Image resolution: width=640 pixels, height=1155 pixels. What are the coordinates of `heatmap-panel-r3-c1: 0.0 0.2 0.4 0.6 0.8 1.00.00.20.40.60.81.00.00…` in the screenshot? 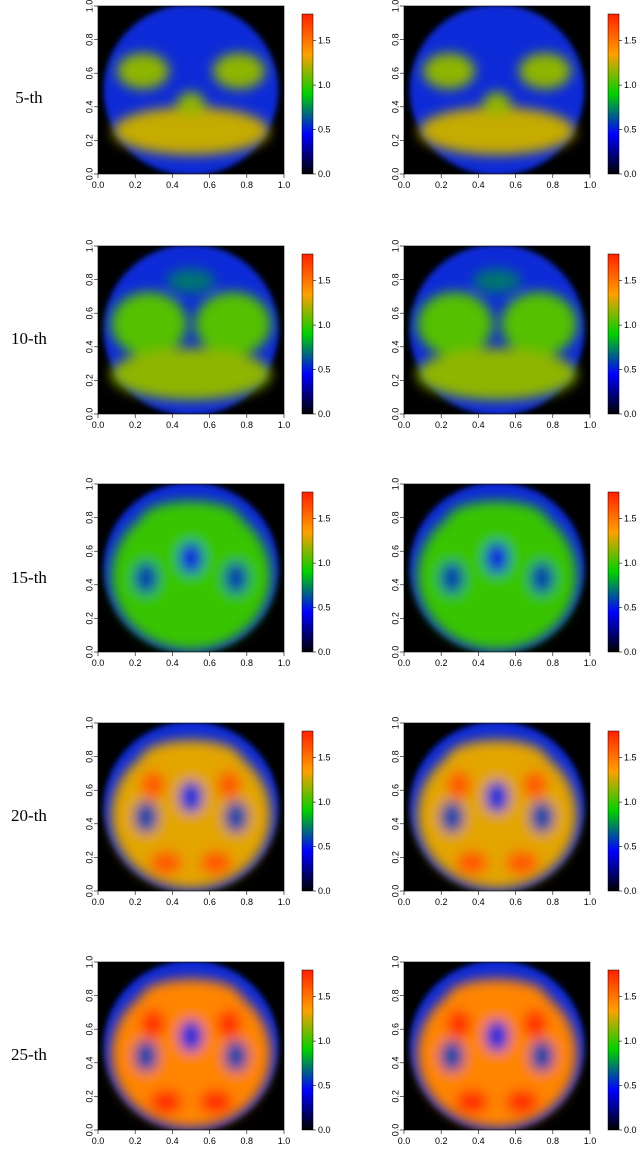 It's located at (207, 573).